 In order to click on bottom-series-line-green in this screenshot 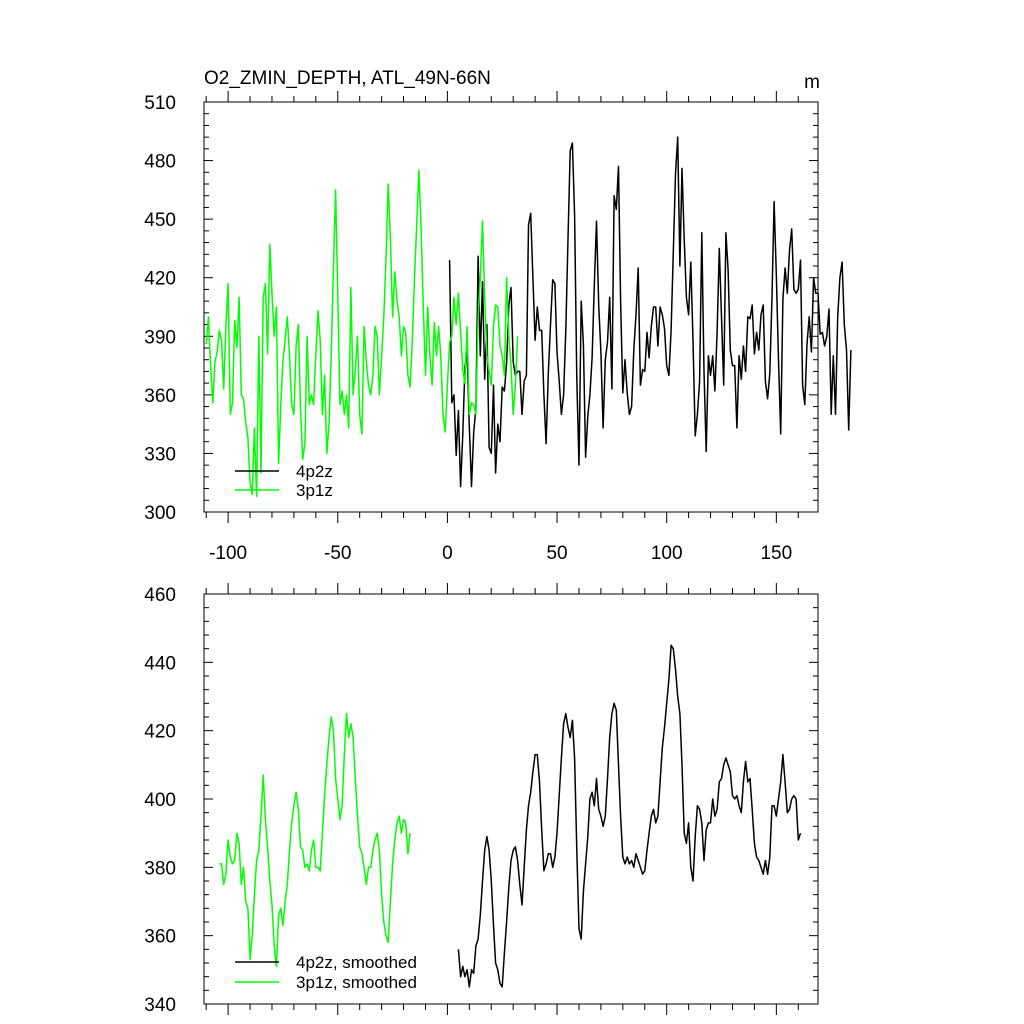, I will do `click(315, 840)`.